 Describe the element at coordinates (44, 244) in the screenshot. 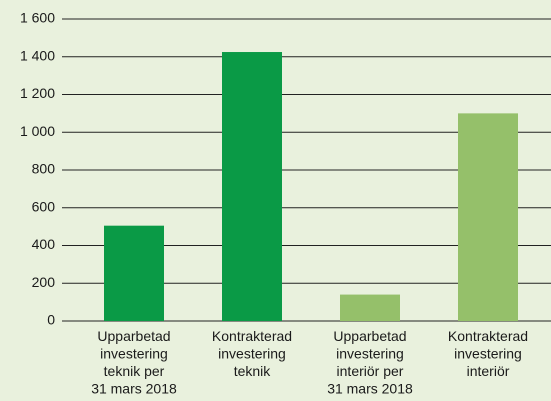

I see `y-tick-label: 400` at that location.